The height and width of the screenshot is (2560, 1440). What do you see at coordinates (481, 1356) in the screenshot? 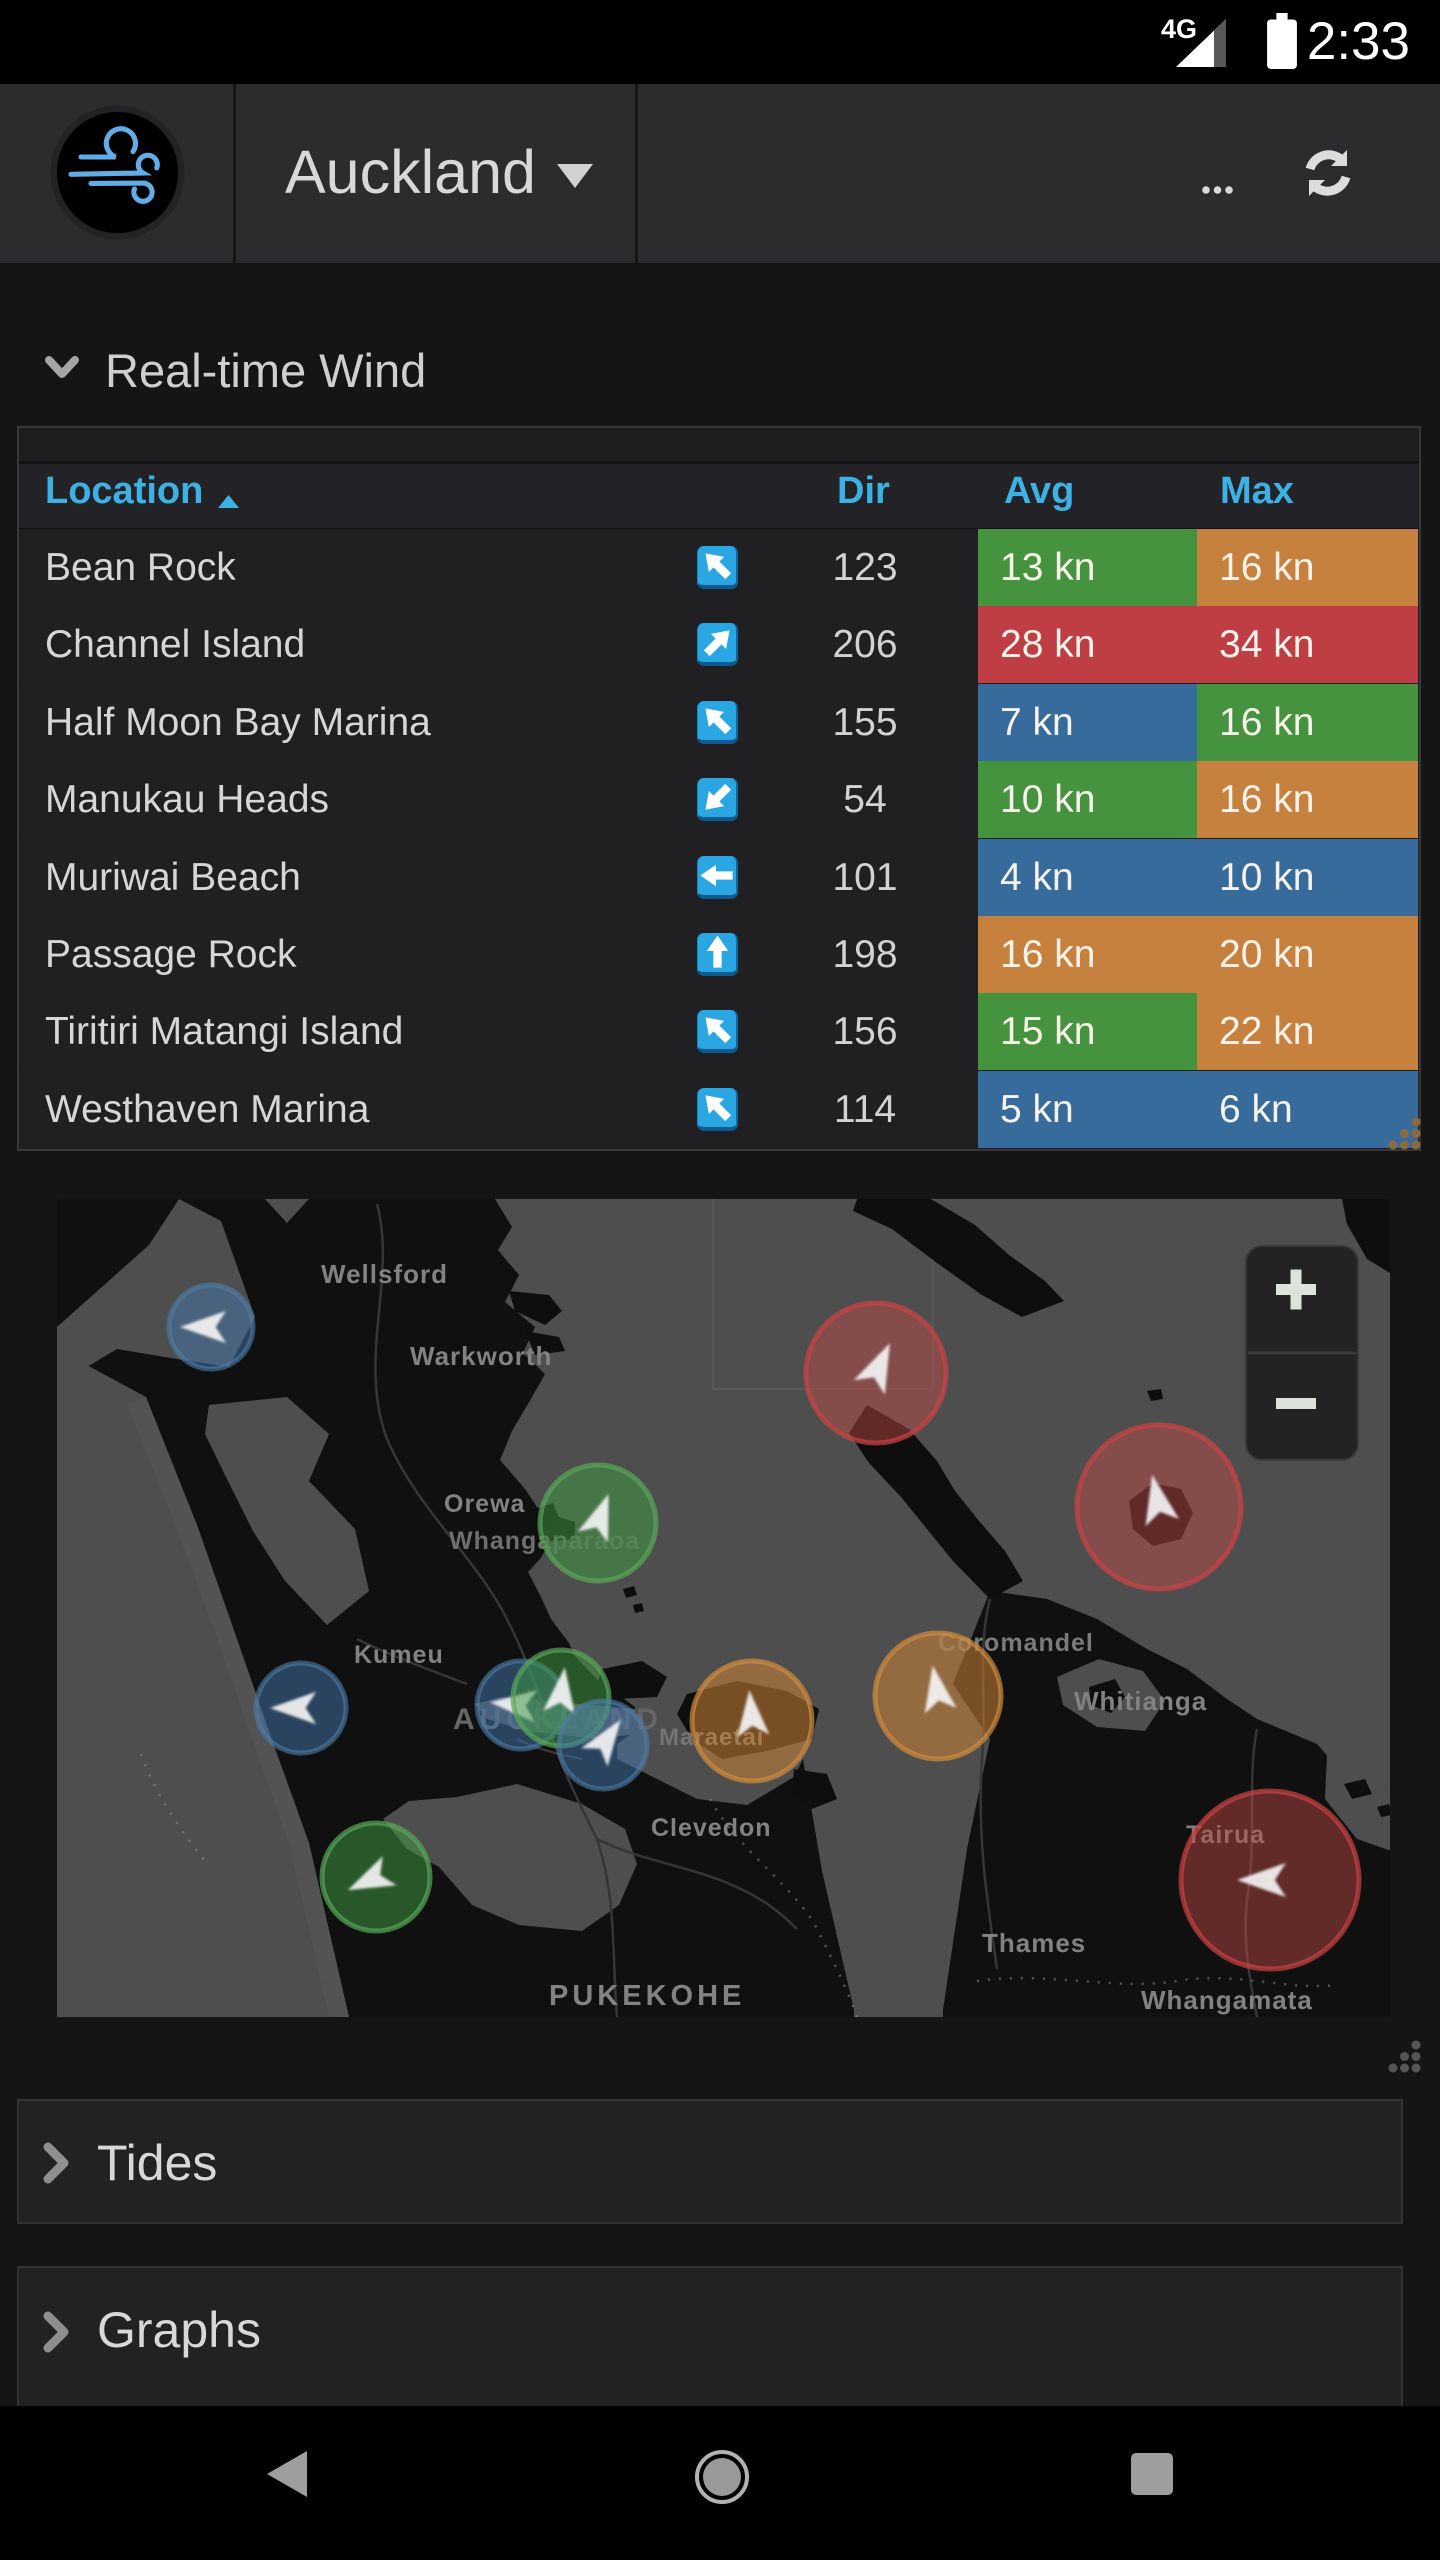
I see `svg-text: Warkworth` at bounding box center [481, 1356].